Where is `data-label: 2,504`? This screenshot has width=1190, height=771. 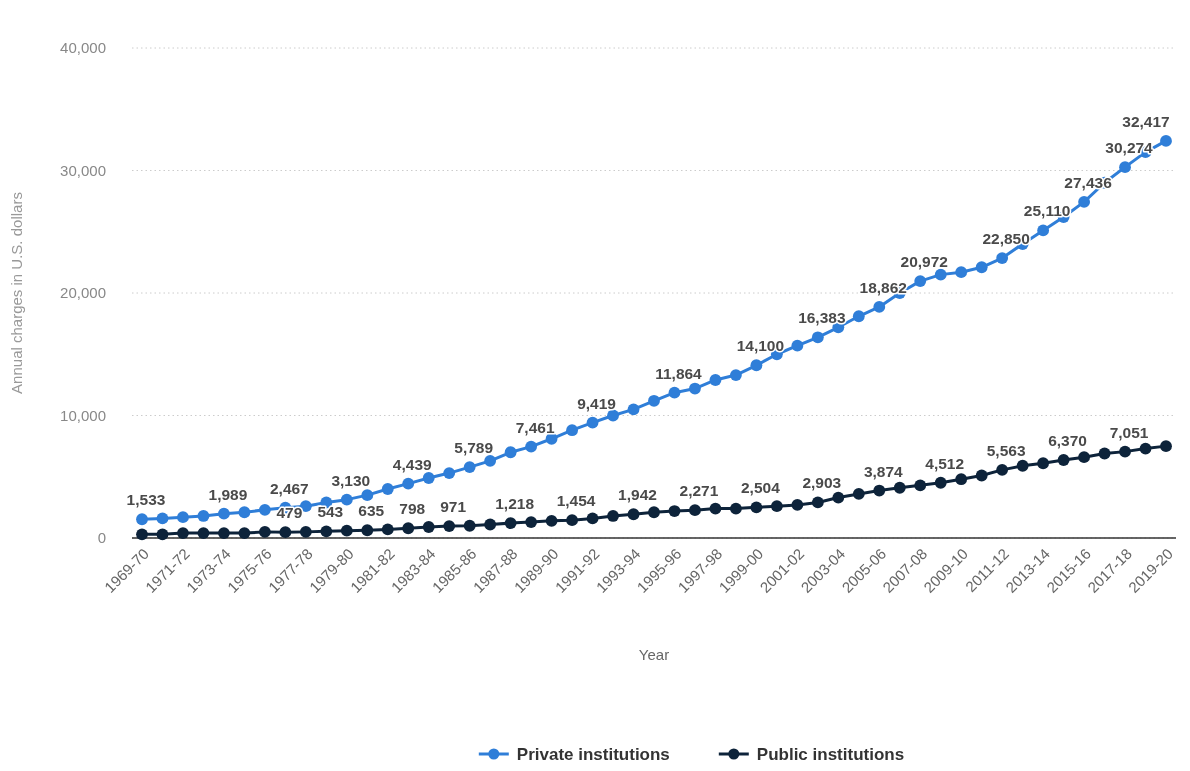
data-label: 2,504 is located at coordinates (761, 488).